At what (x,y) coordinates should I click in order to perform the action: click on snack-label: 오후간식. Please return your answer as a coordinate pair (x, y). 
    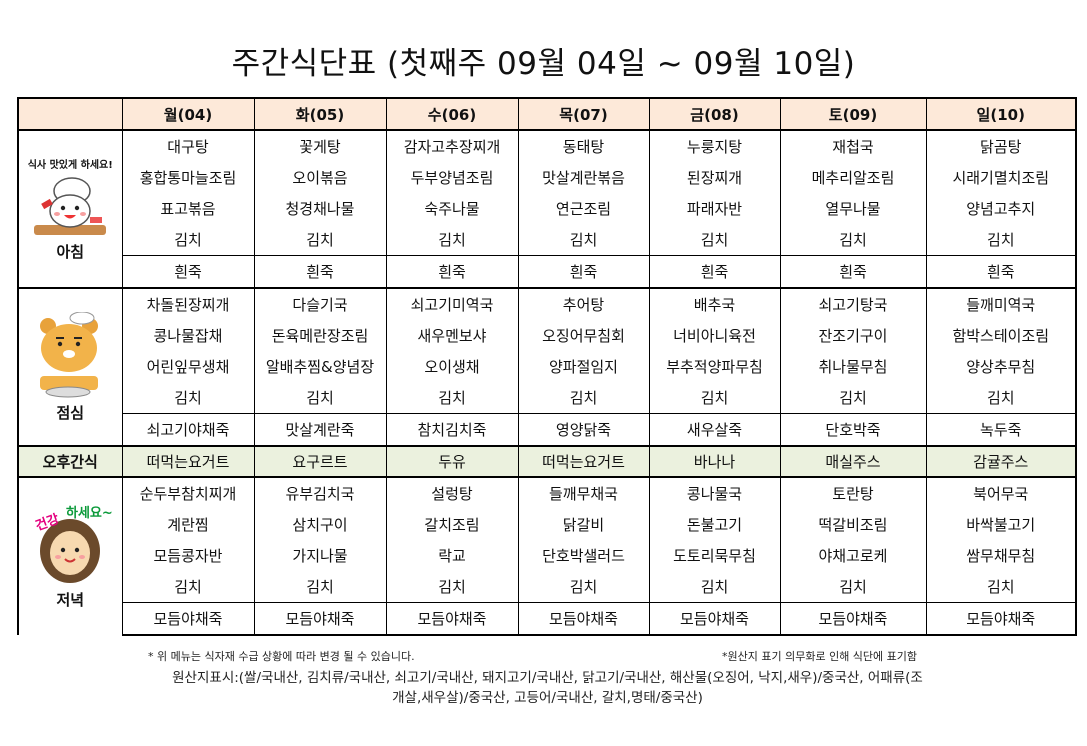
    Looking at the image, I should click on (70, 461).